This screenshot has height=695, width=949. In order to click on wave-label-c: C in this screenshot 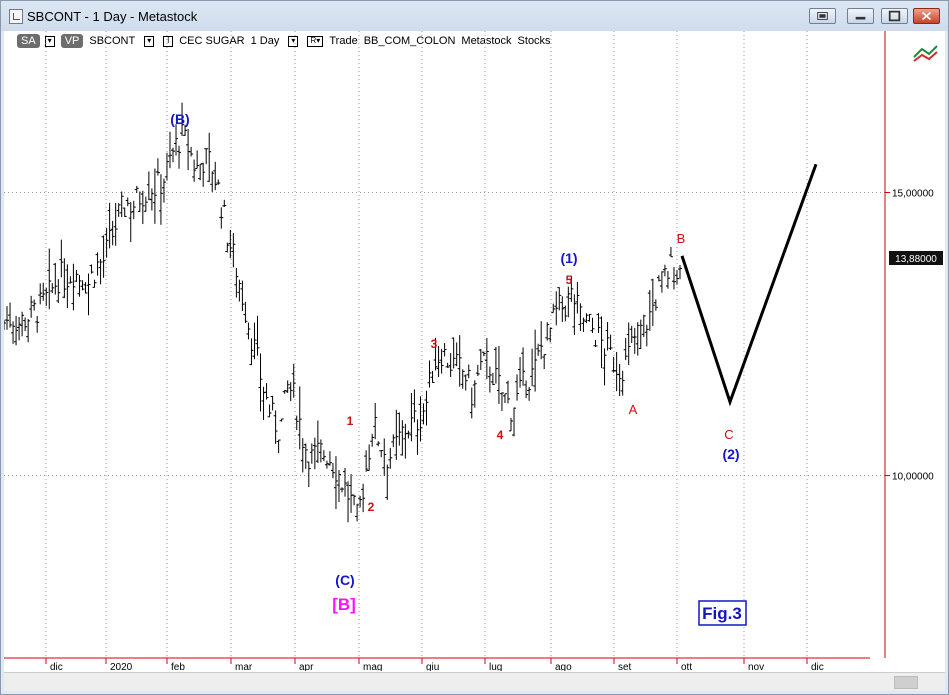, I will do `click(728, 434)`.